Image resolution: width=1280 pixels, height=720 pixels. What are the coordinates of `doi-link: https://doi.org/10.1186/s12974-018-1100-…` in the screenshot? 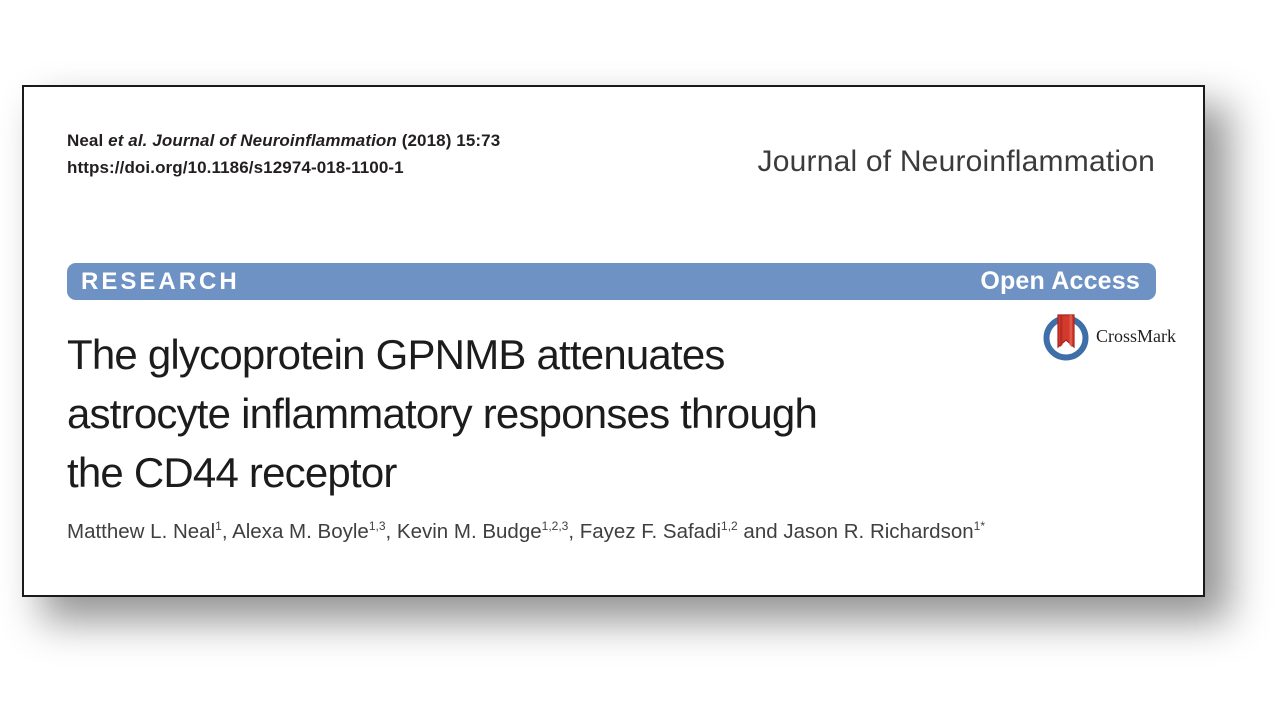 It's located at (235, 167).